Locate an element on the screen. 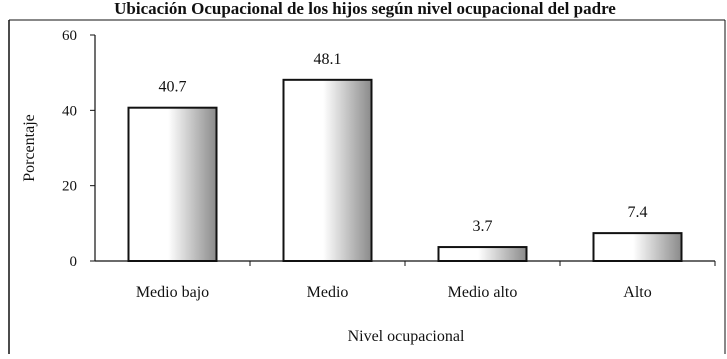 The height and width of the screenshot is (359, 727). category-label: Alto is located at coordinates (637, 292).